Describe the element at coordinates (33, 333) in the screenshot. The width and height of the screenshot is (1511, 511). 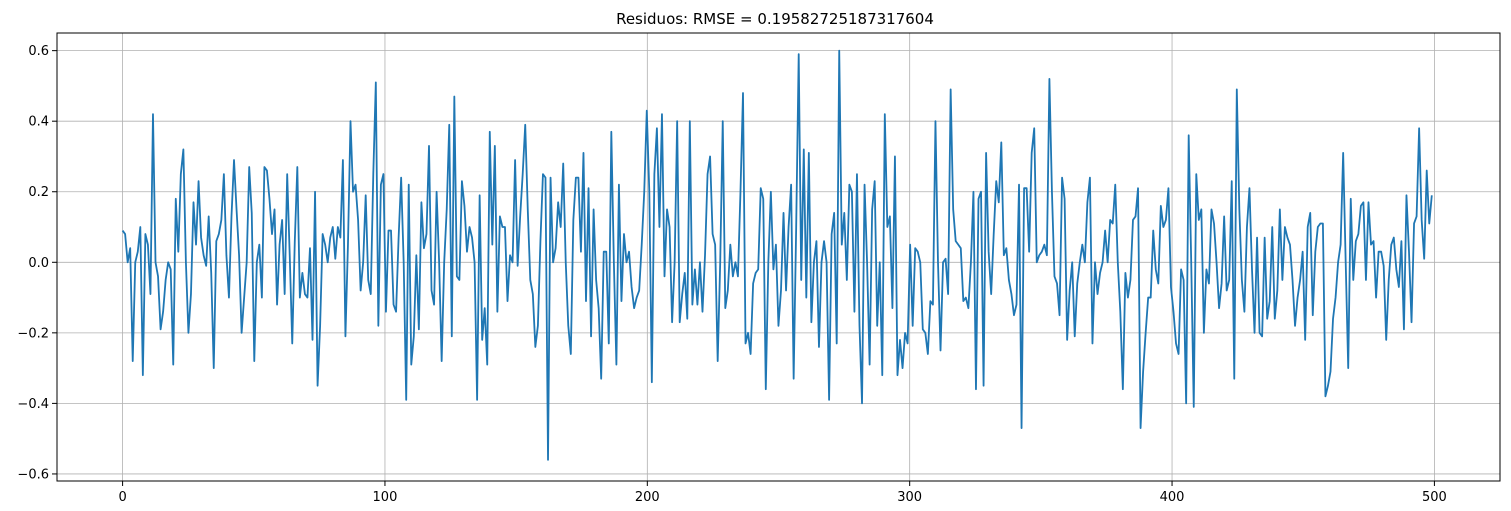
I see `y-tick-label: −0.2` at that location.